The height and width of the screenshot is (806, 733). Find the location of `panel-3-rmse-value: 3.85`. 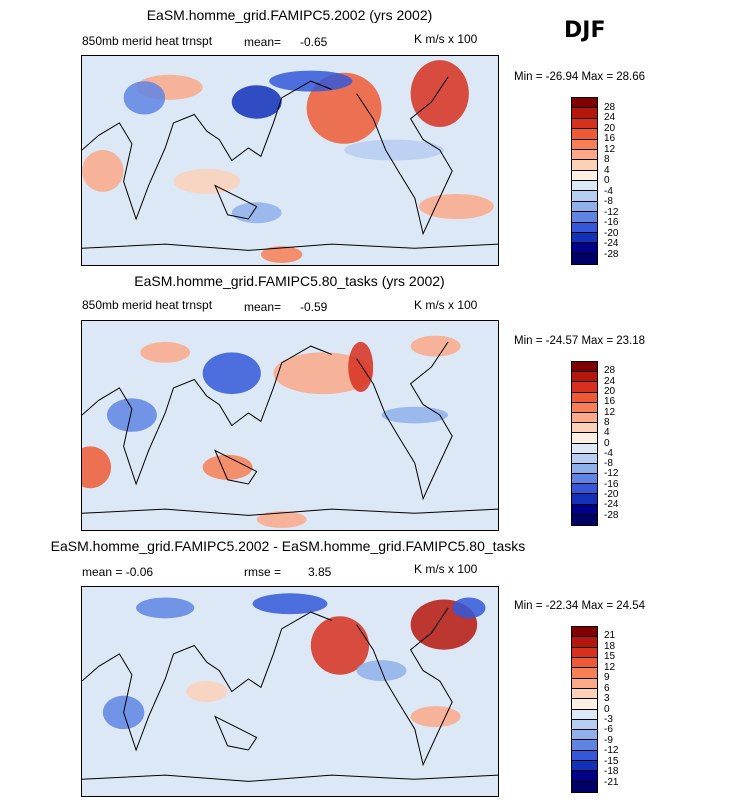

panel-3-rmse-value: 3.85 is located at coordinates (320, 572).